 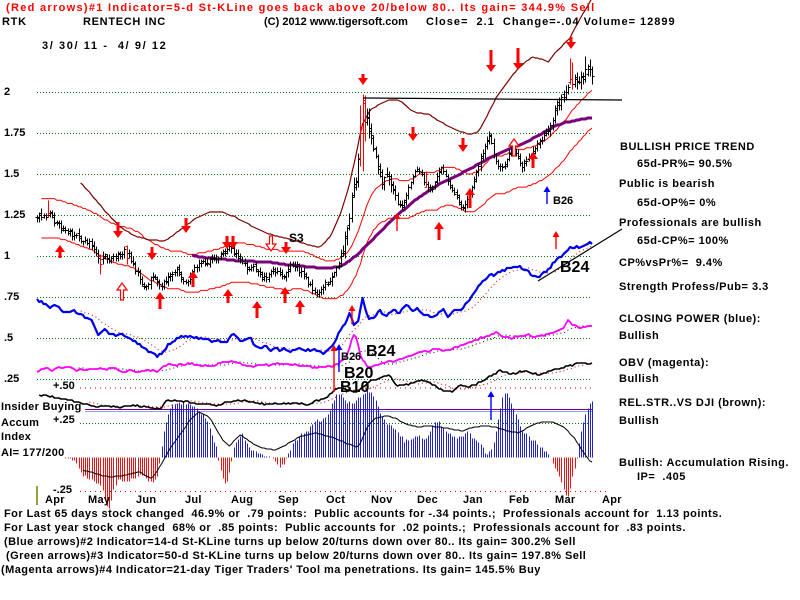 I want to click on resistance-trendline, so click(x=492, y=99).